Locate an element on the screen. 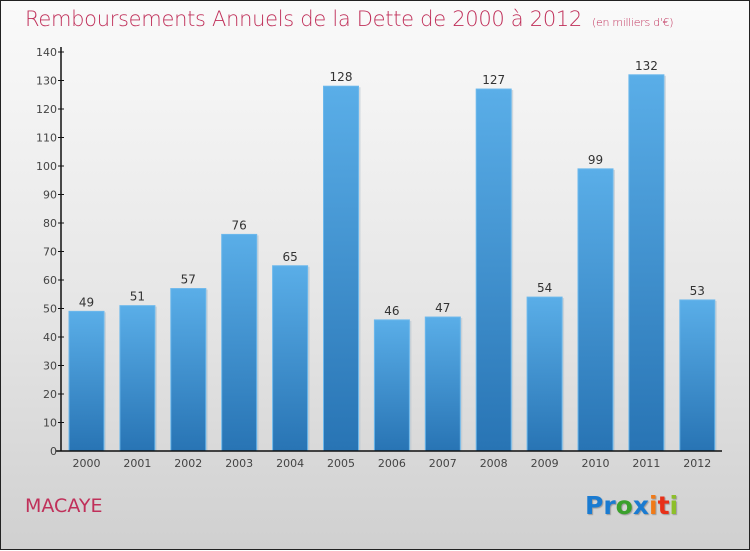  x-tick-label: 2002 is located at coordinates (188, 463).